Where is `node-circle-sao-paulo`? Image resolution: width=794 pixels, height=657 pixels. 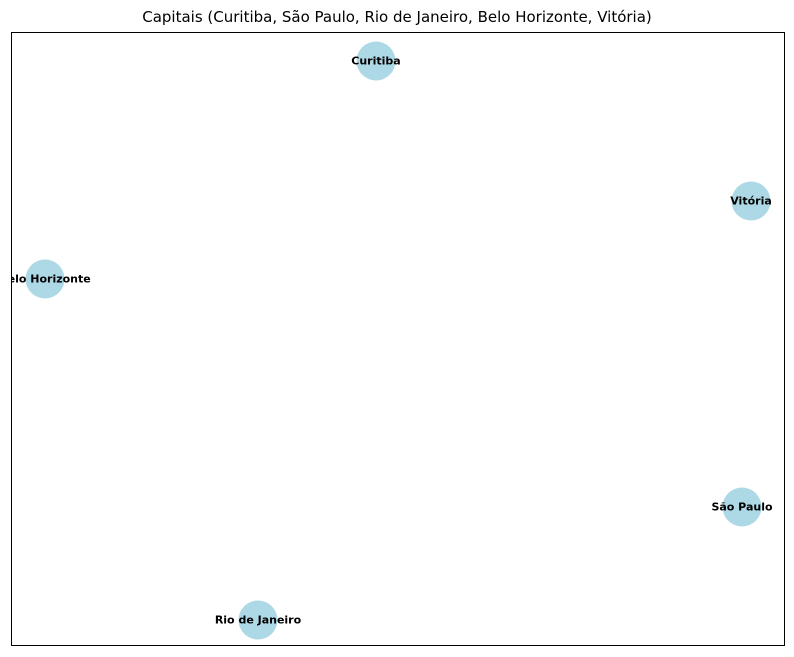 node-circle-sao-paulo is located at coordinates (742, 507).